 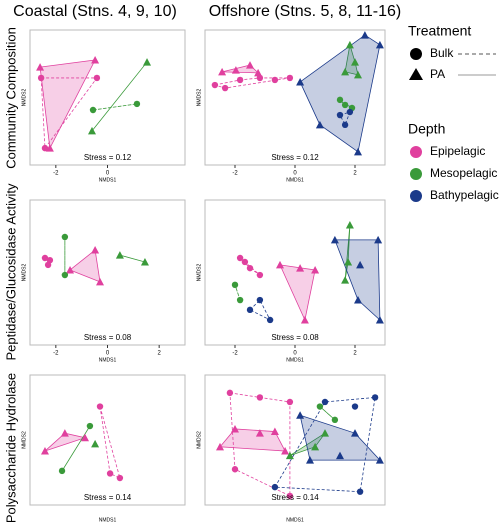 I want to click on legend-title: Depth, so click(x=426, y=129).